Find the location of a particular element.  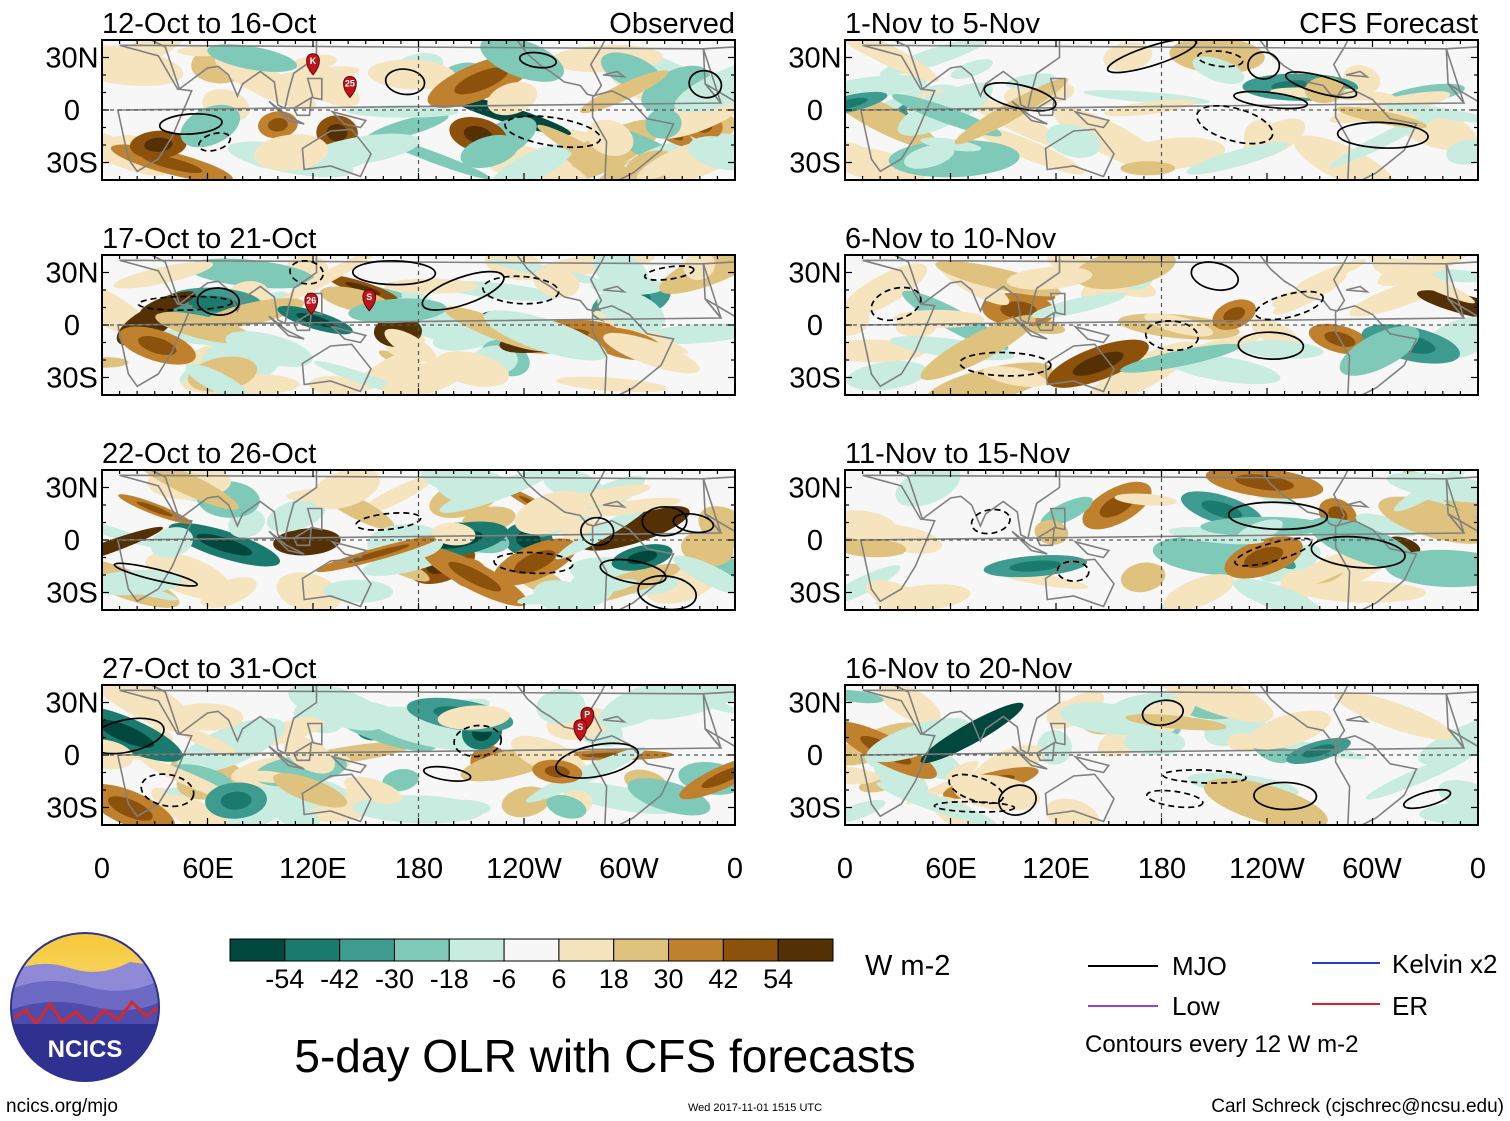

x-axis-right: 0 60E 120E 180 120W 60W 0 is located at coordinates (1161, 869).